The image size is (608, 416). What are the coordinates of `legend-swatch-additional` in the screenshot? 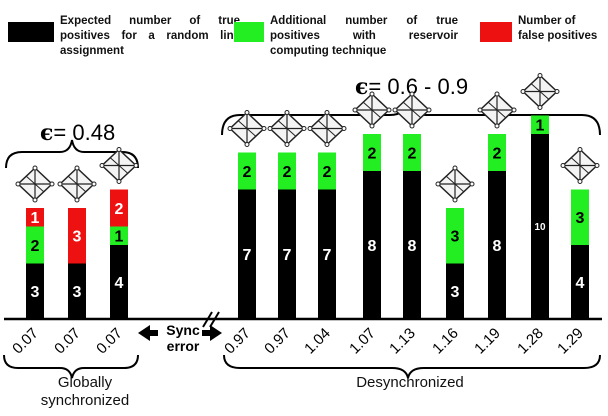 It's located at (249, 32).